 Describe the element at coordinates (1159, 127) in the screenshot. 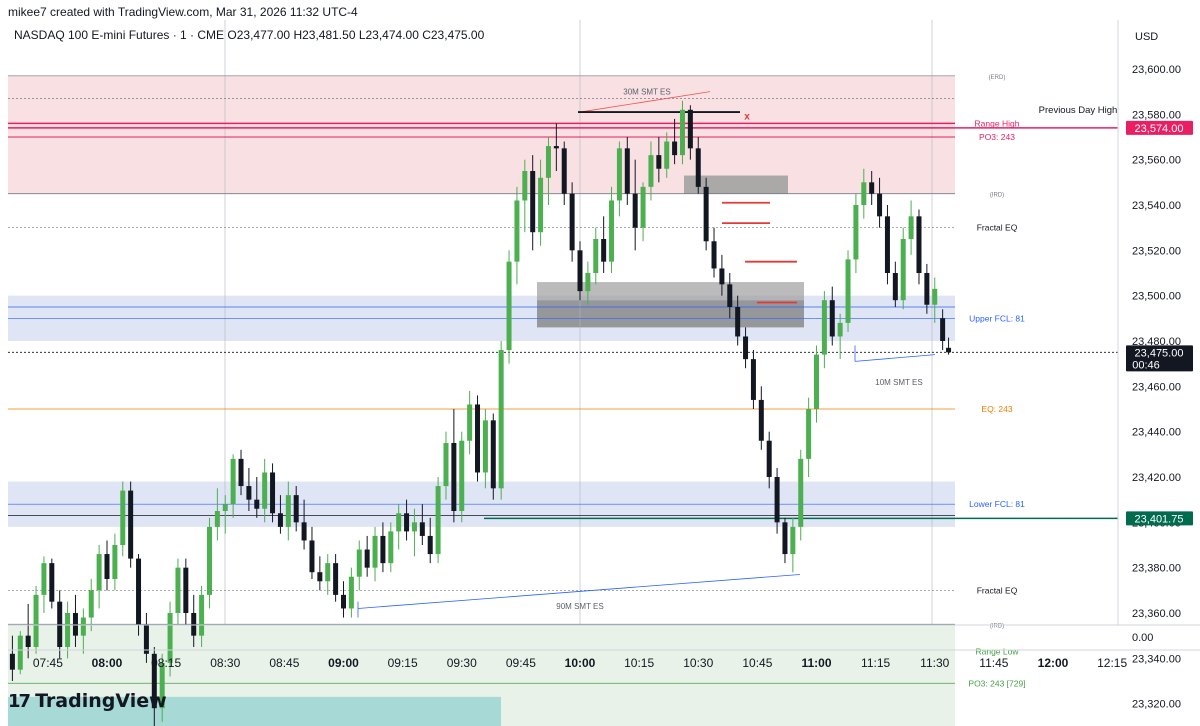

I see `price-badge-pink: 23,574.00` at that location.